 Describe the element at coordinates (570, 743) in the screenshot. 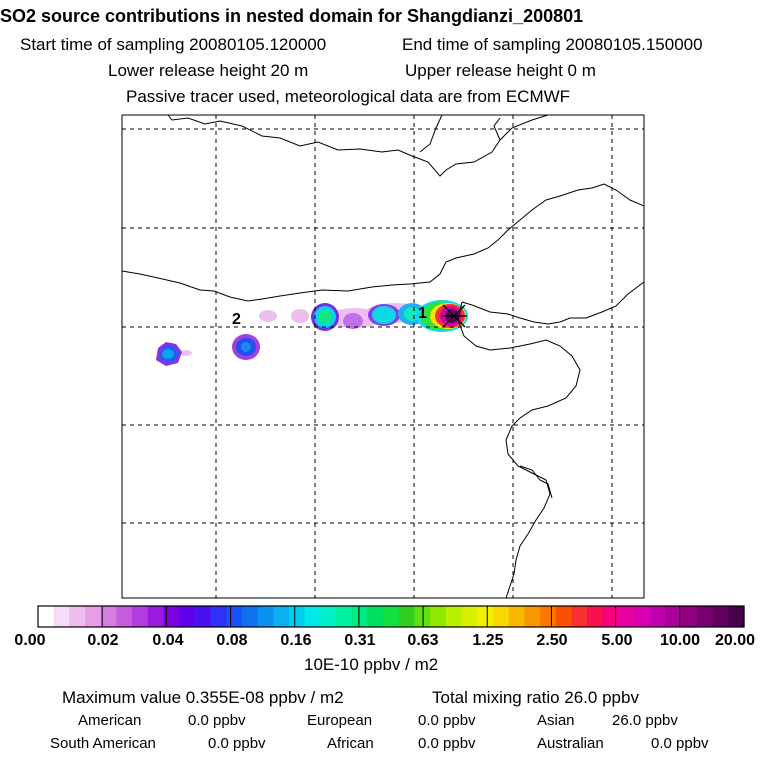

I see `australian-label: Australian` at that location.